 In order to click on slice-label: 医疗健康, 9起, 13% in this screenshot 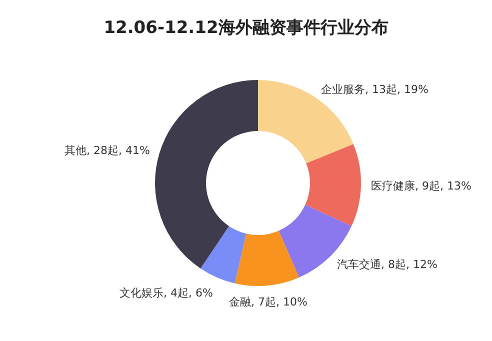, I will do `click(421, 186)`.